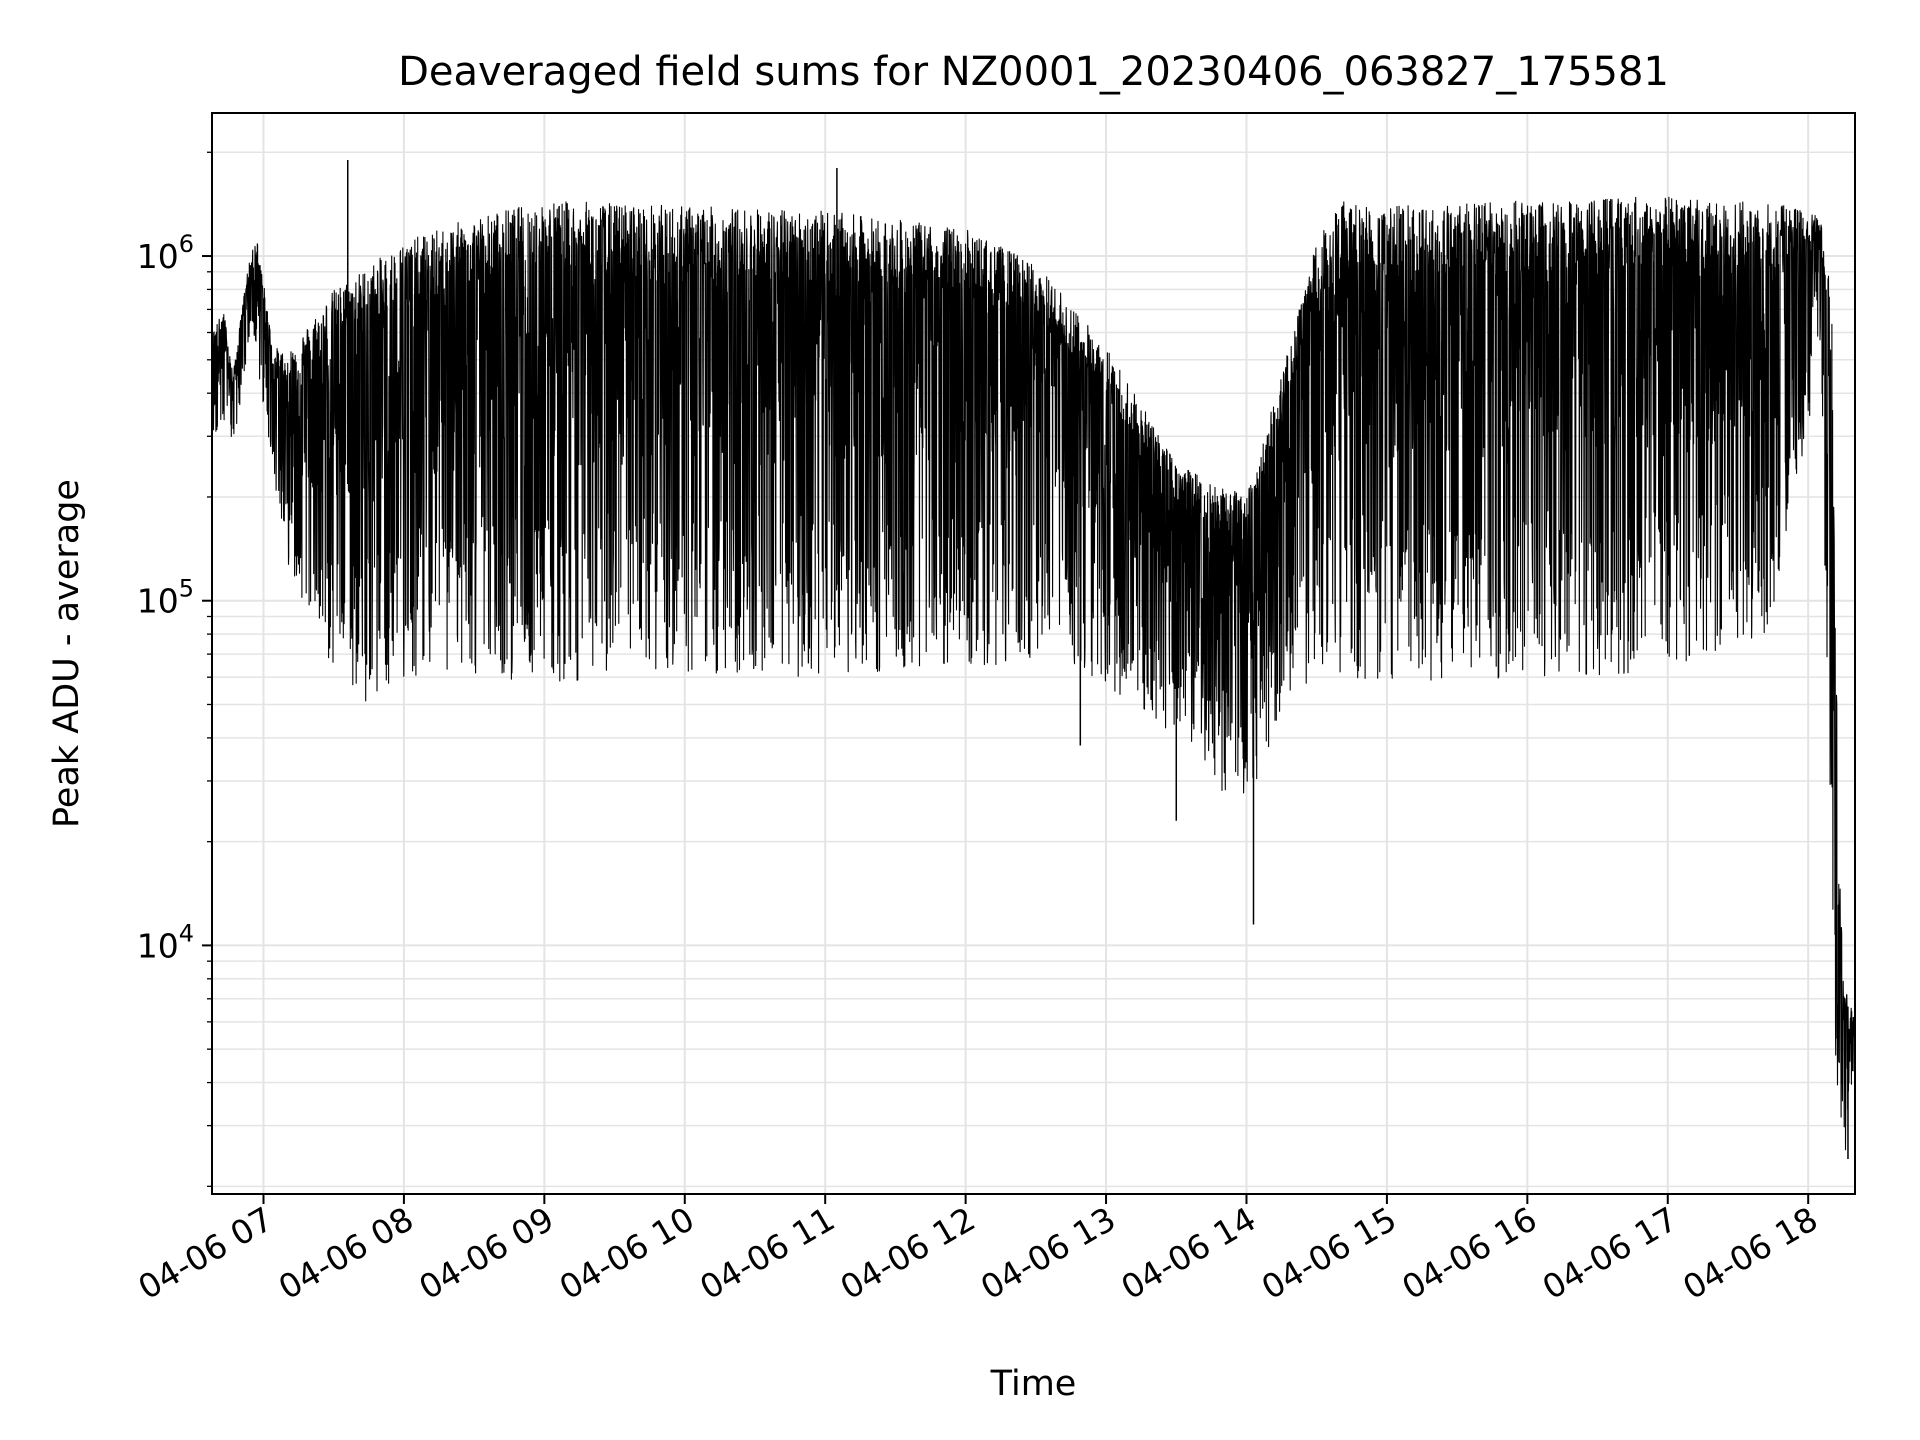  I want to click on y-axis-title: Peak ADU - average, so click(67, 653).